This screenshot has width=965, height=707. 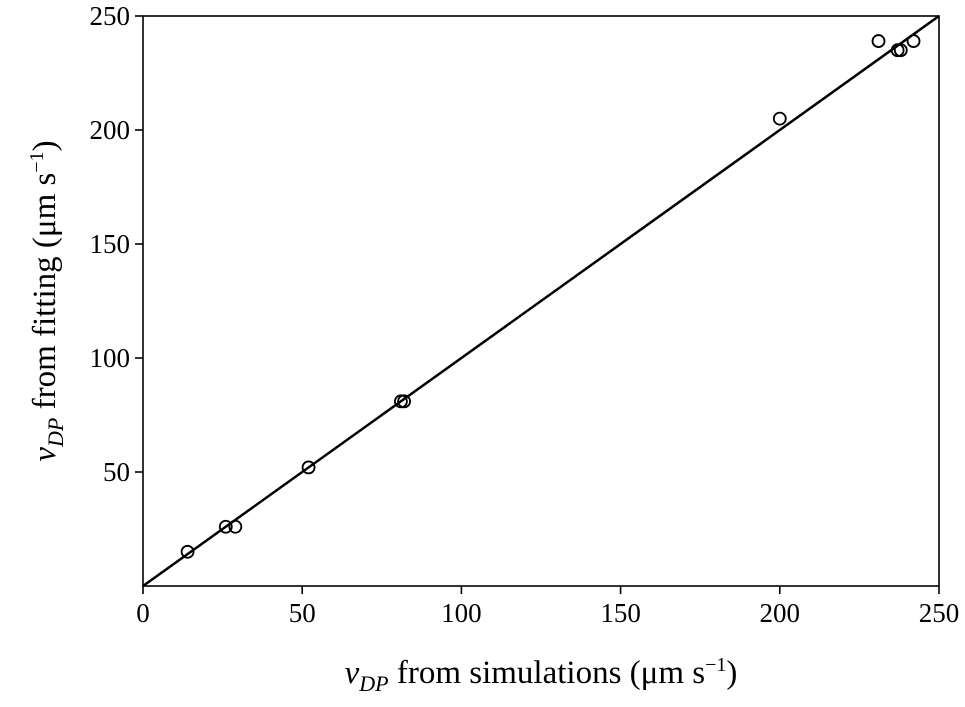 What do you see at coordinates (110, 16) in the screenshot?
I see `y-tick-label: 250` at bounding box center [110, 16].